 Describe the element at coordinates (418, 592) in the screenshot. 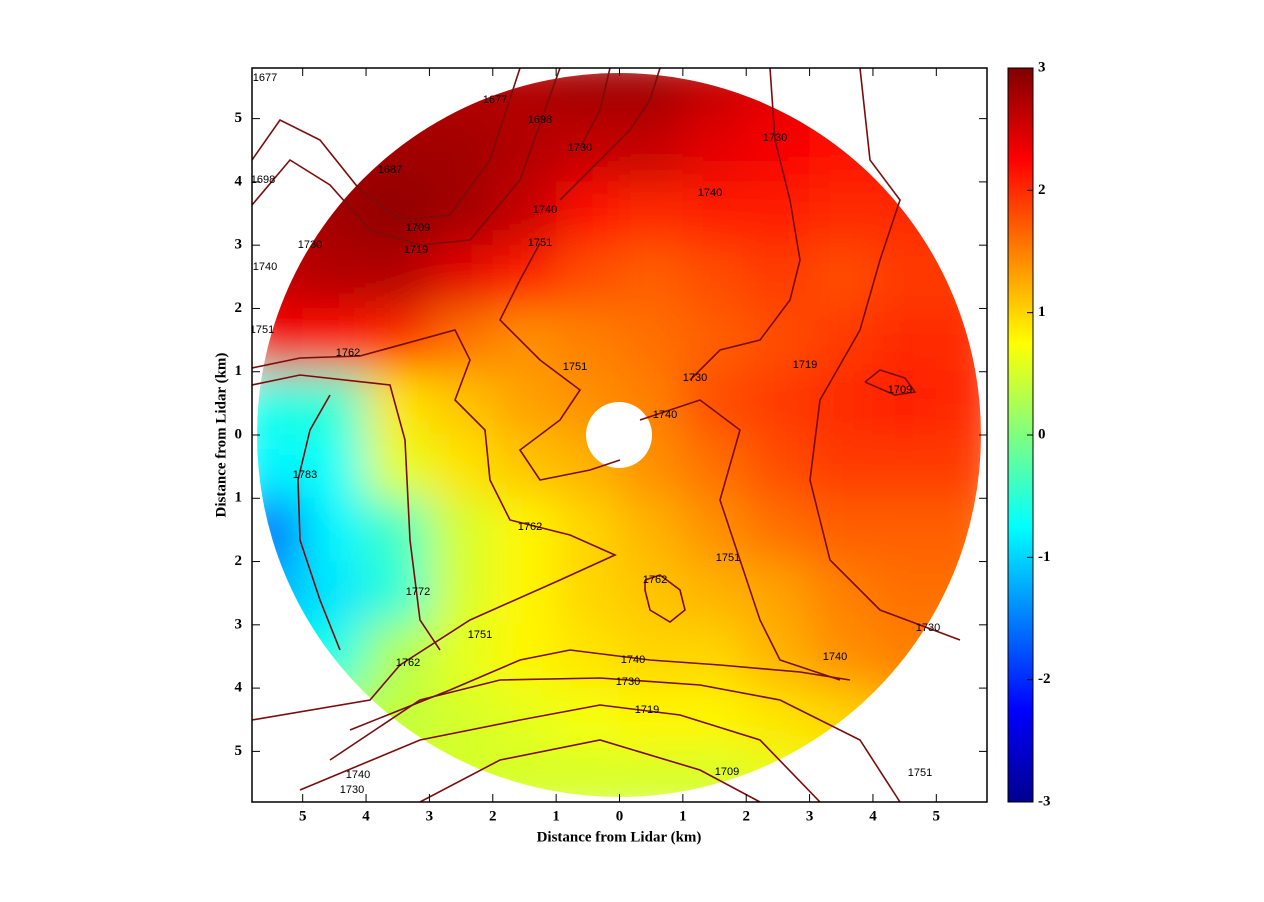

I see `contour-label: 1772` at that location.